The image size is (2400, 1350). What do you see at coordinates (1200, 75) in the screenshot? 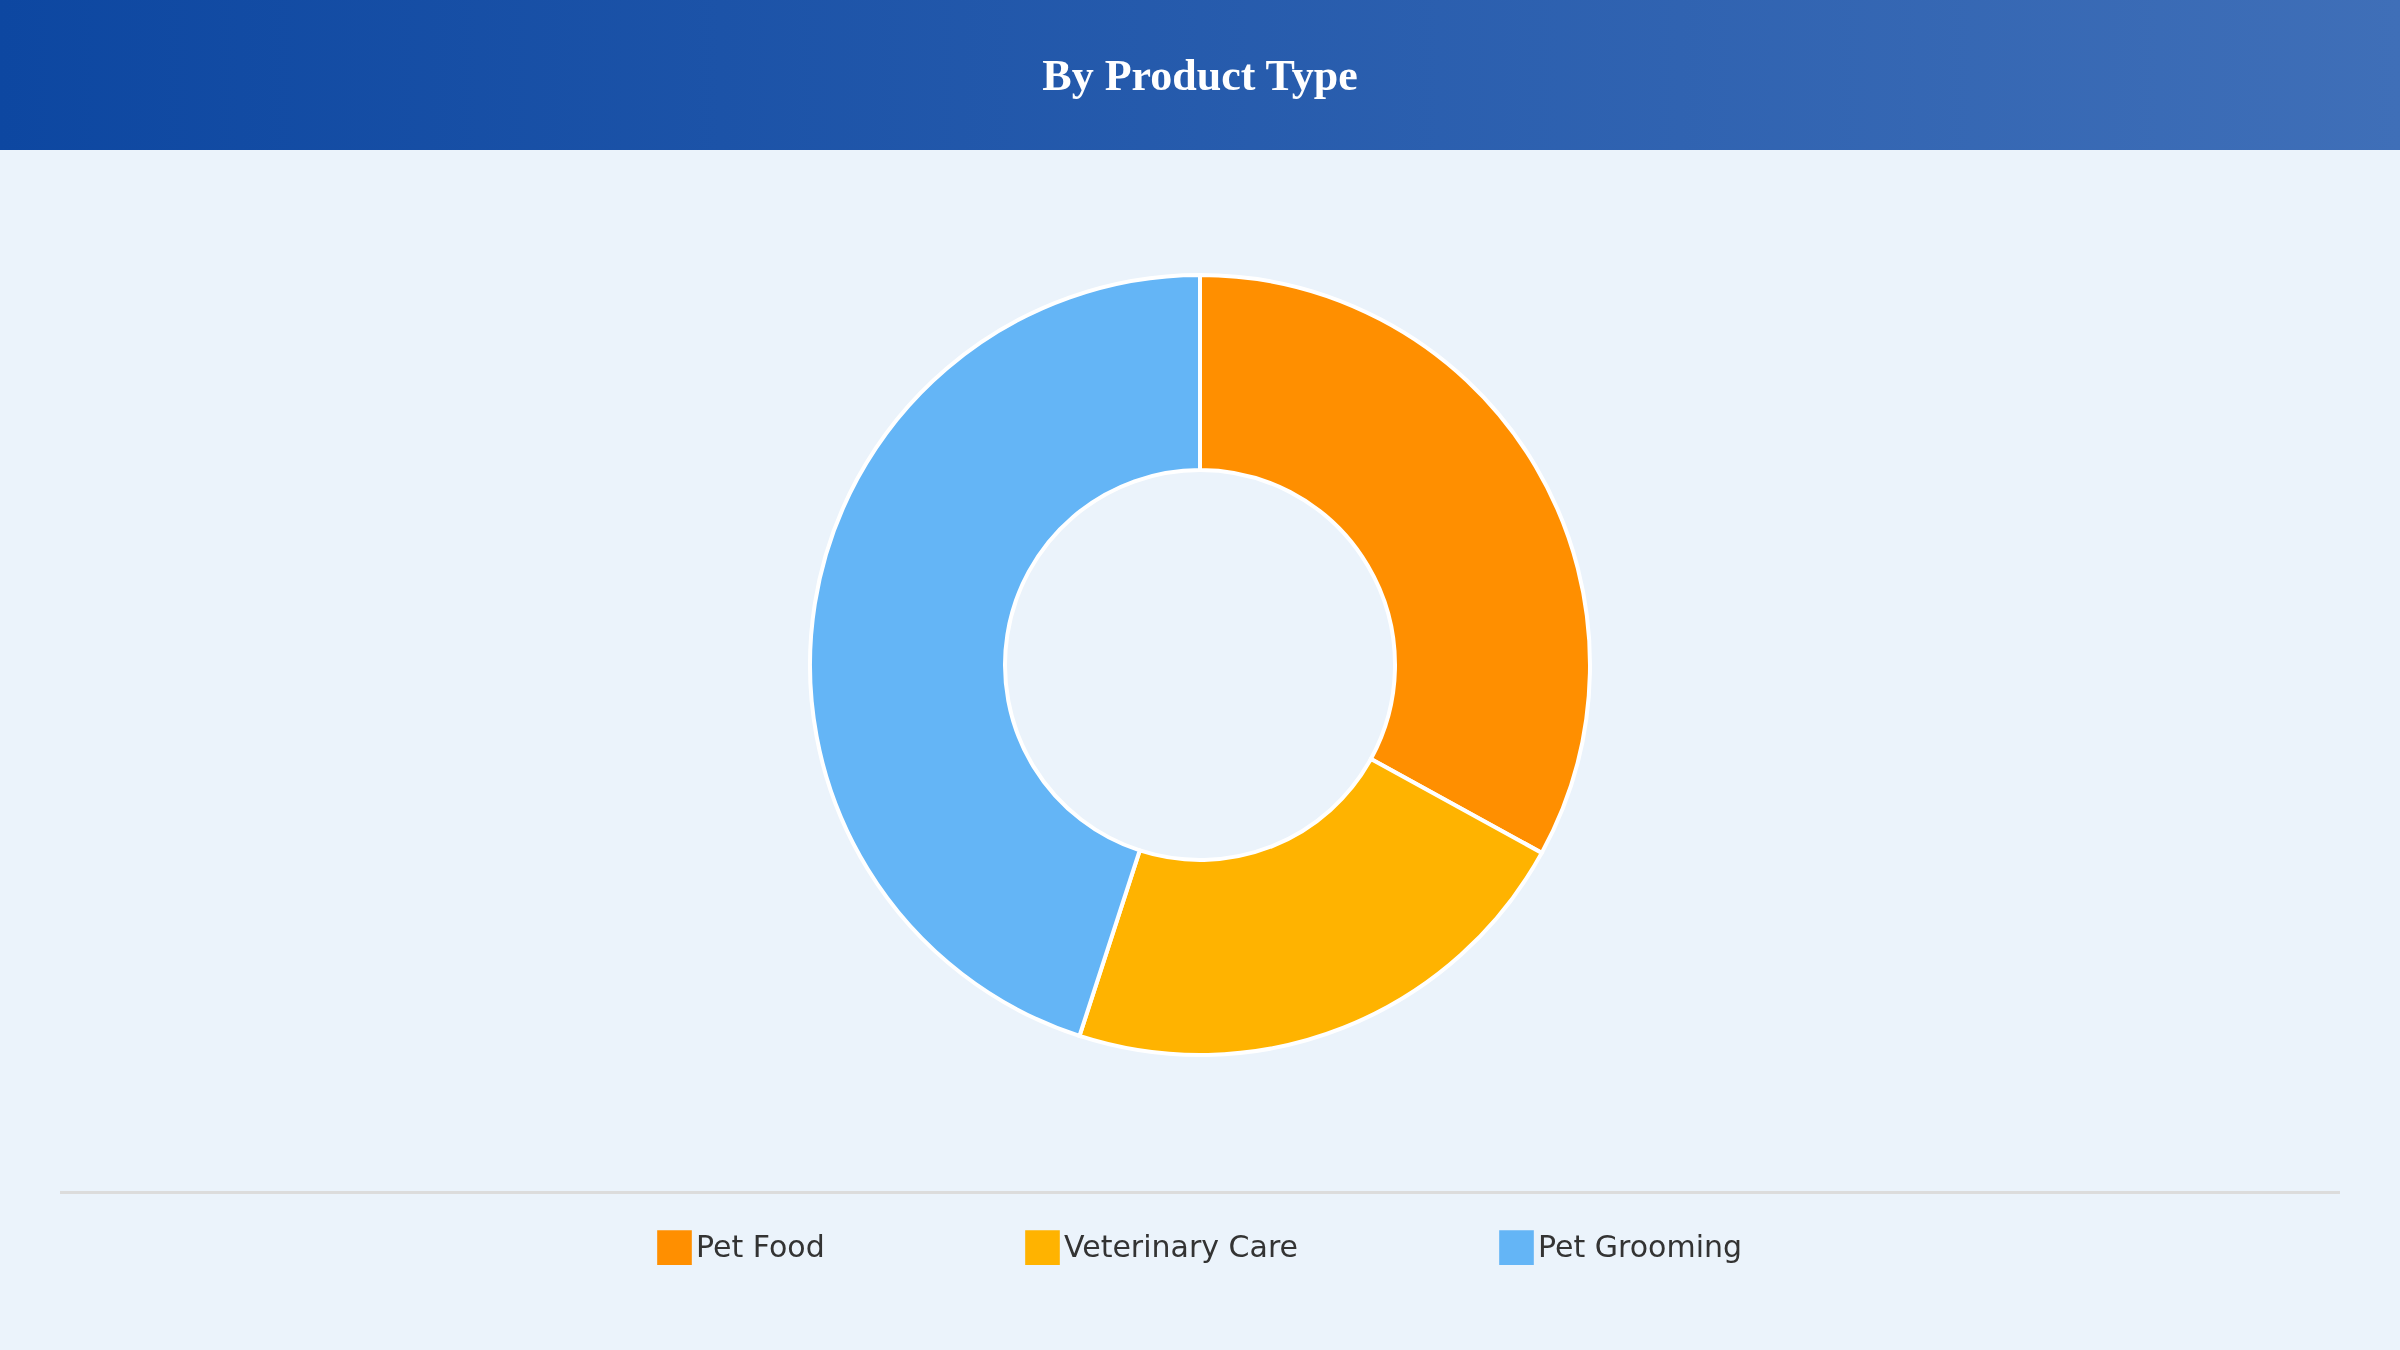
I see `chart-title: By Product Type` at bounding box center [1200, 75].